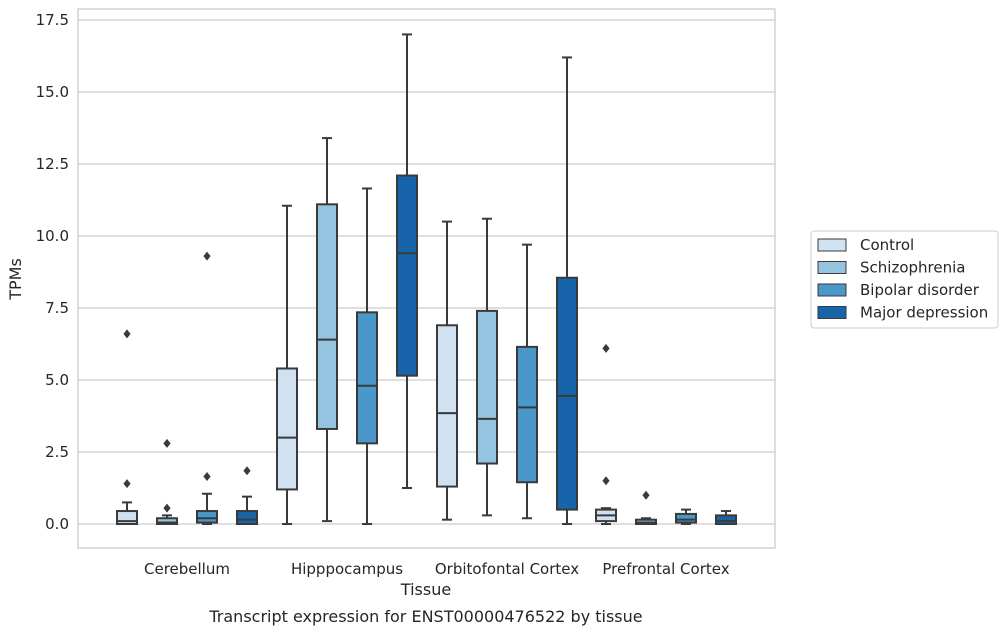 Image resolution: width=1007 pixels, height=634 pixels. I want to click on y-tick-label: 12.5, so click(52, 164).